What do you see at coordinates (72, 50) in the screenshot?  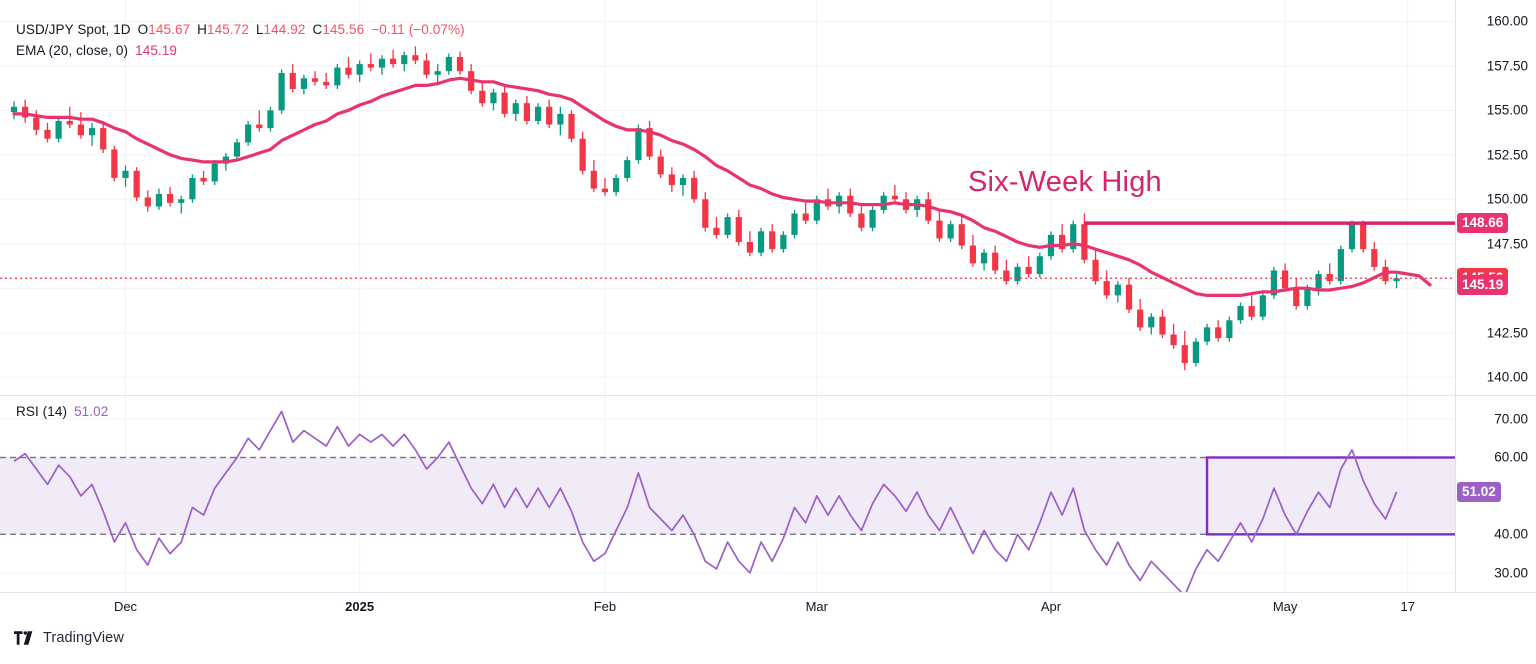 I see `ema-label: EMA (20, close, 0)` at bounding box center [72, 50].